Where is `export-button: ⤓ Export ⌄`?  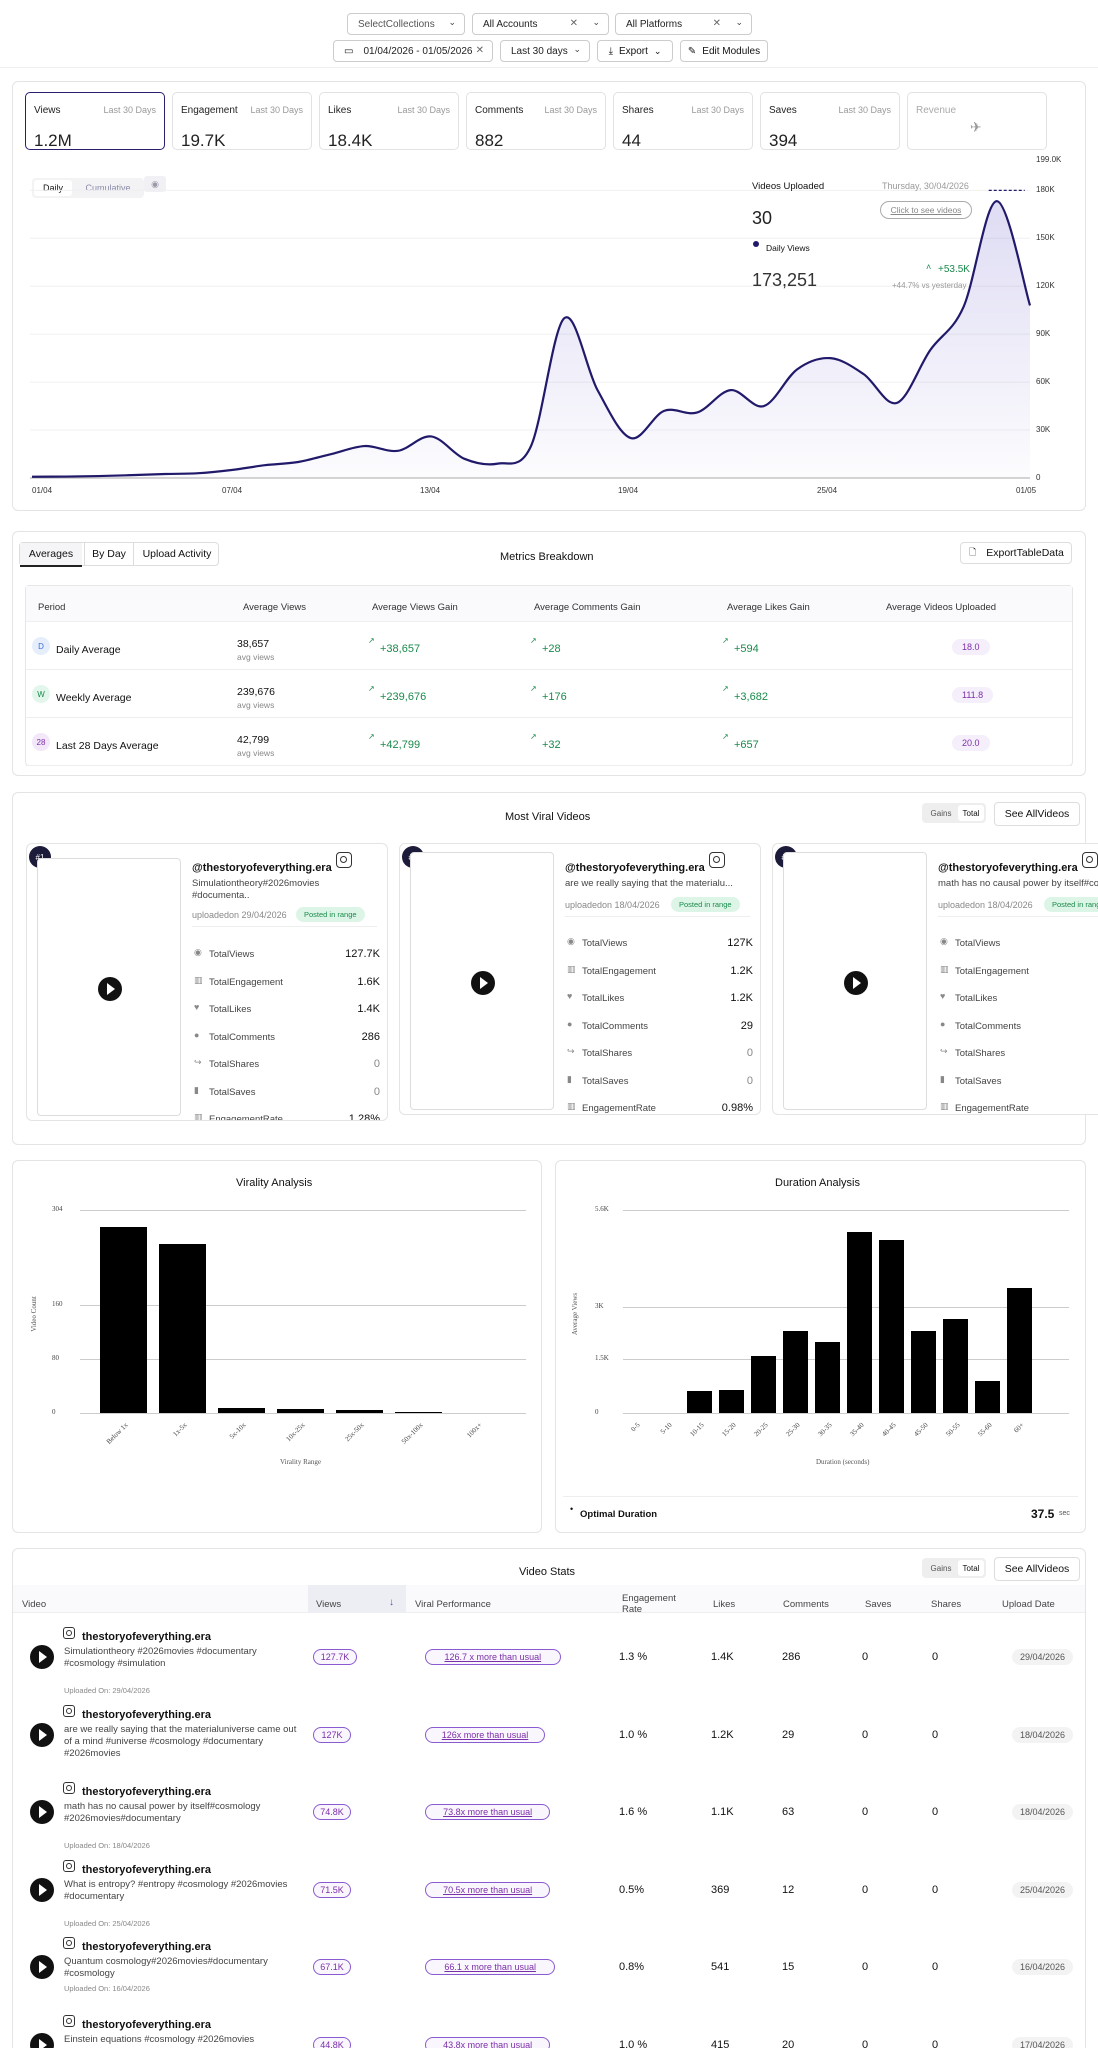 export-button: ⤓ Export ⌄ is located at coordinates (635, 51).